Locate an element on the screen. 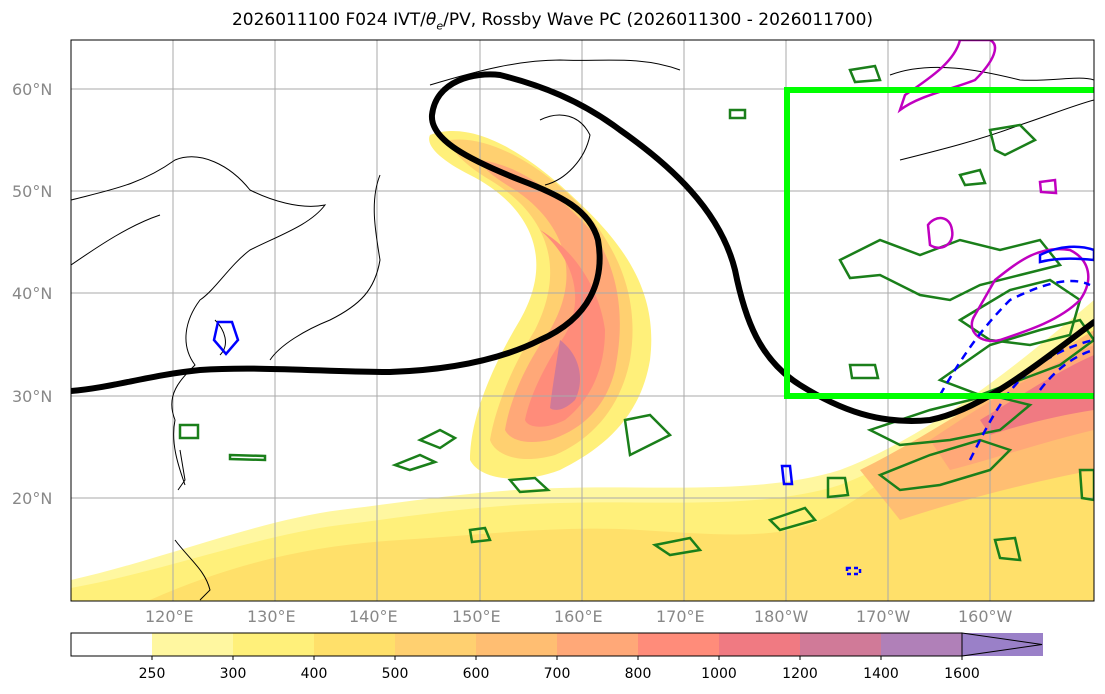  lon-label-130e: 130°E is located at coordinates (271, 616).